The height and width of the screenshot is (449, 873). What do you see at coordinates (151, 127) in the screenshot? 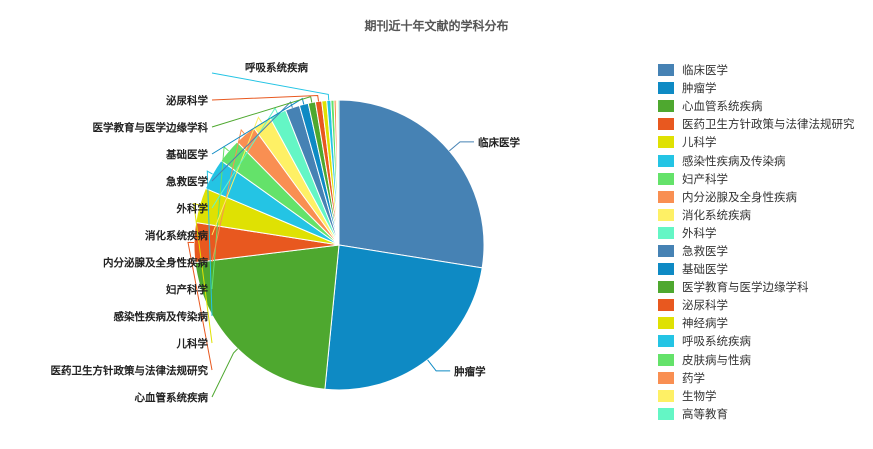
I see `slice-label-13: 医学教育与医学边缘学科` at bounding box center [151, 127].